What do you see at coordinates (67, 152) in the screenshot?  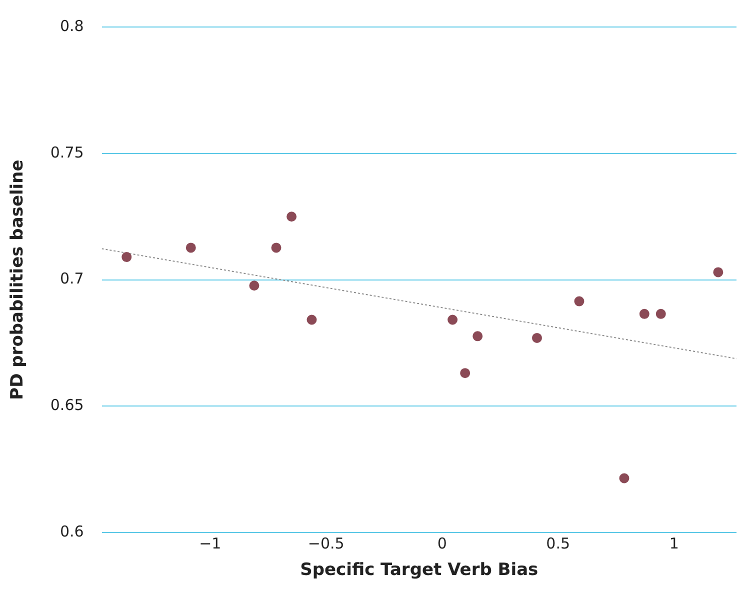 I see `y-tick-label: 0.75` at bounding box center [67, 152].